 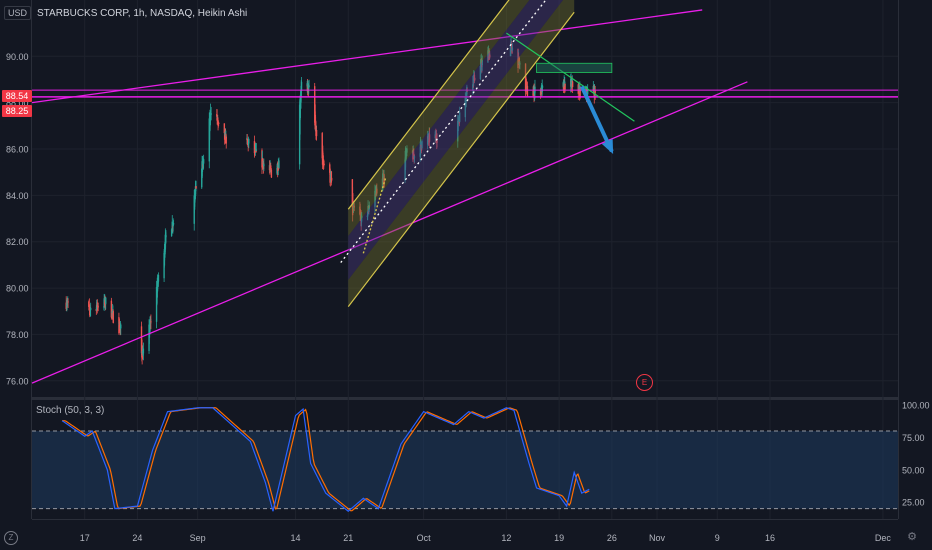 I want to click on time-tick-label: Nov, so click(x=657, y=538).